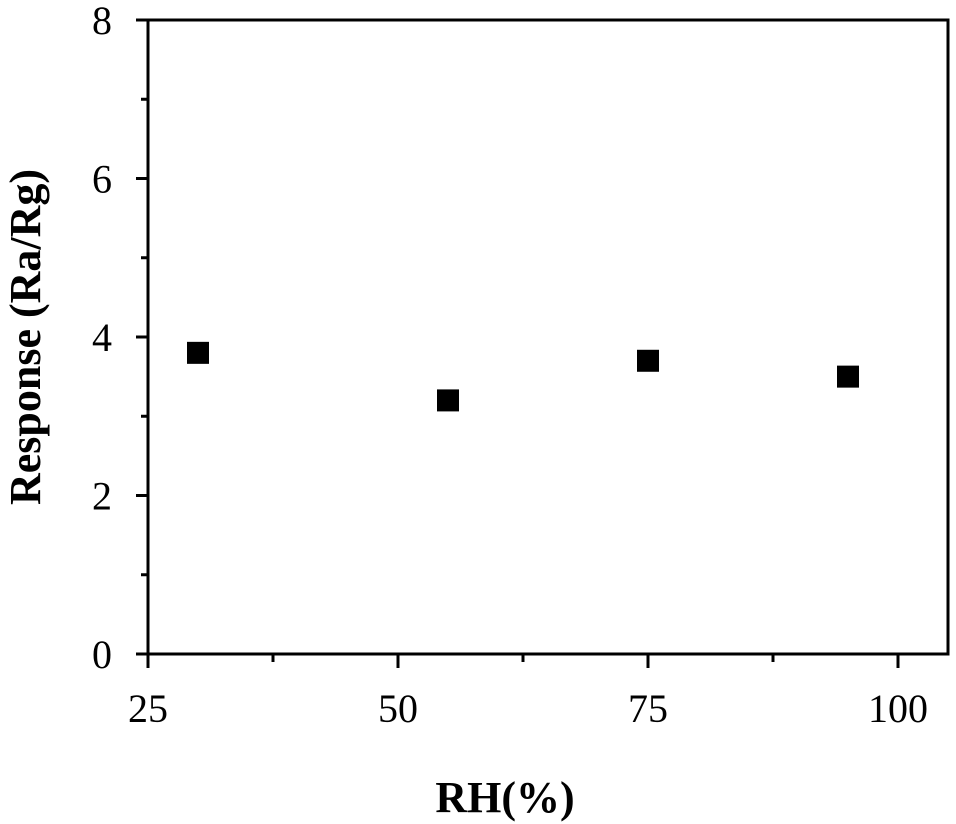 The image size is (956, 824). I want to click on x-tick-label: 50, so click(398, 708).